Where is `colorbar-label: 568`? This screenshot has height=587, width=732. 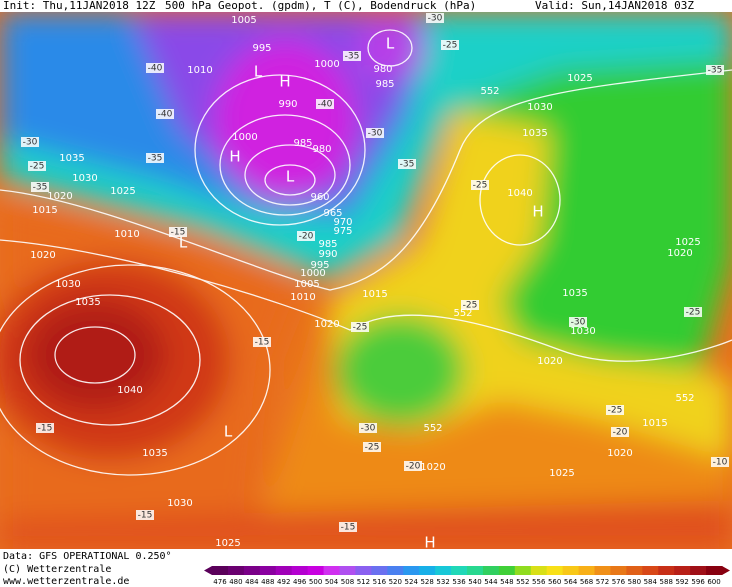
colorbar-label: 568 is located at coordinates (586, 582).